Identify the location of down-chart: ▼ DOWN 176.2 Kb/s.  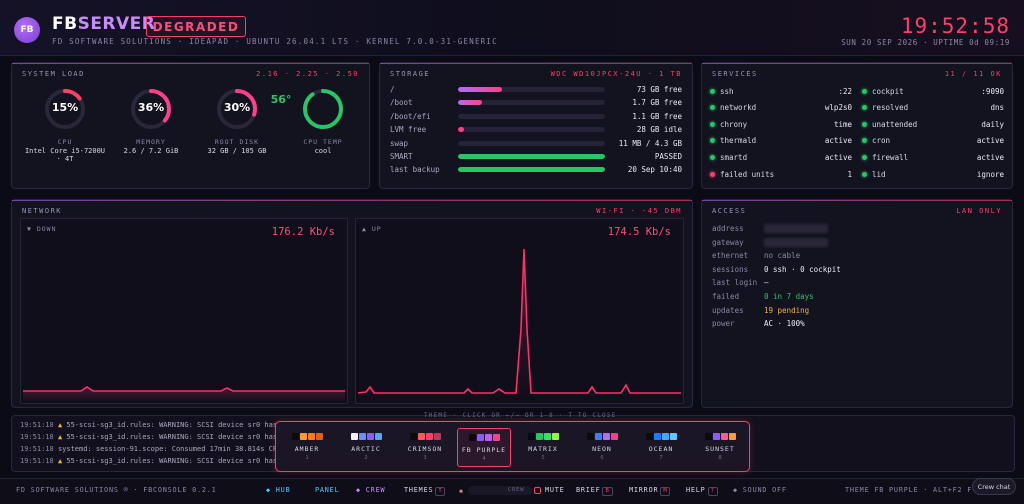
(184, 311).